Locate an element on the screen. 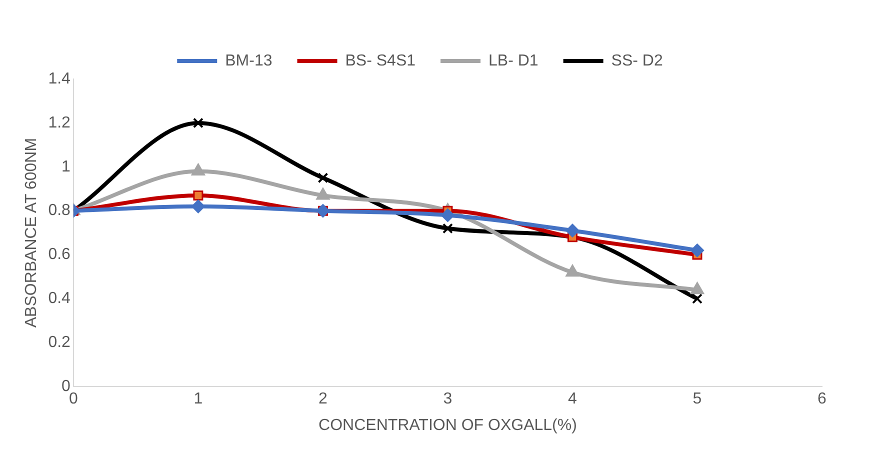  y-tick-label: 1 is located at coordinates (66, 167).